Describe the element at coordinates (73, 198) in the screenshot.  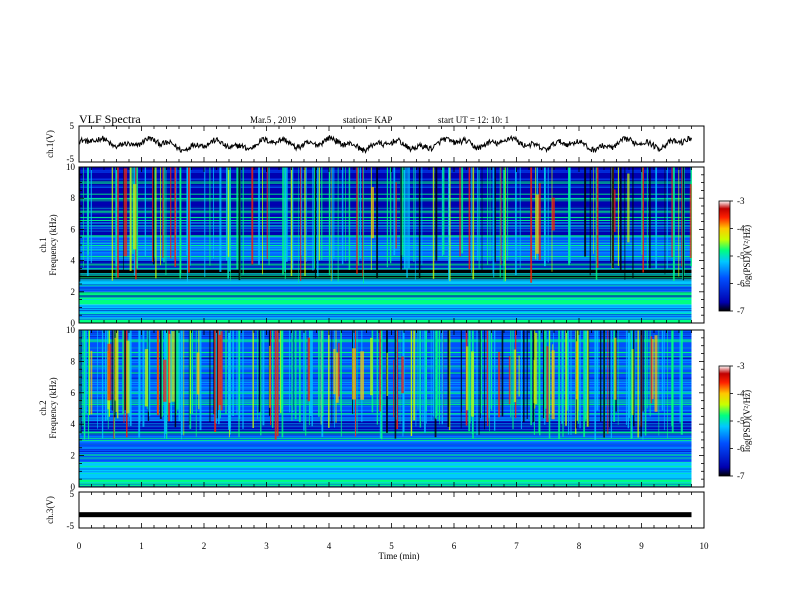
I see `frequency-tick-label: 8` at that location.